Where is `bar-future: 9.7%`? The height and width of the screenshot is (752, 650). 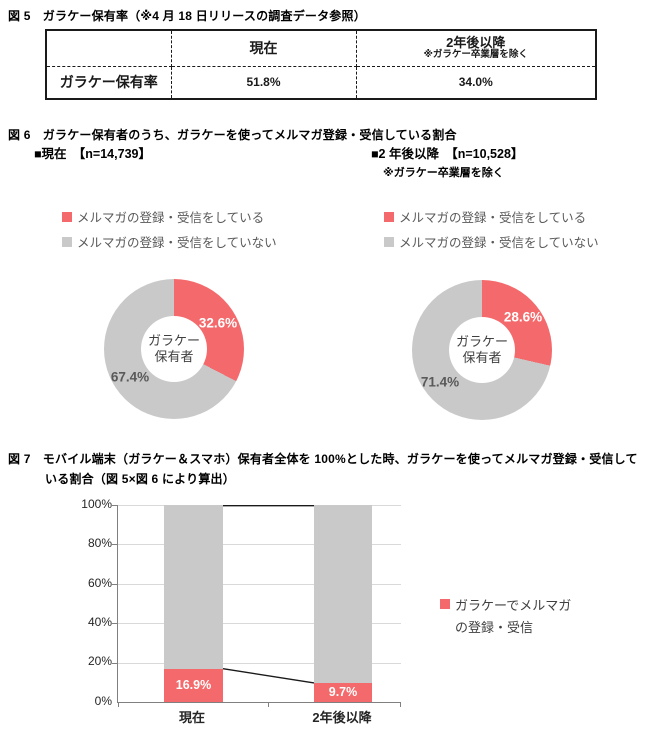
bar-future: 9.7% is located at coordinates (343, 603).